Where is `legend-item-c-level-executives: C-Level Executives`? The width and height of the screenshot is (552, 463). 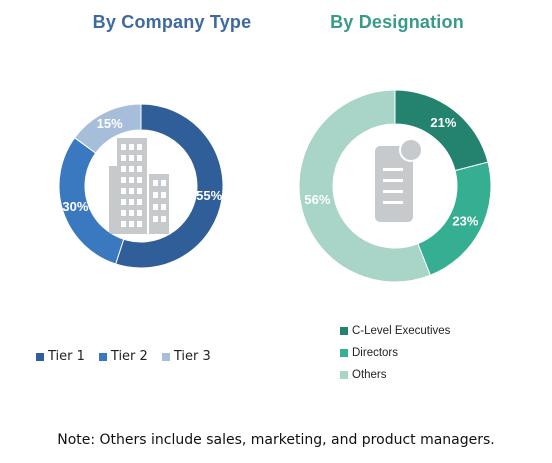 legend-item-c-level-executives: C-Level Executives is located at coordinates (395, 331).